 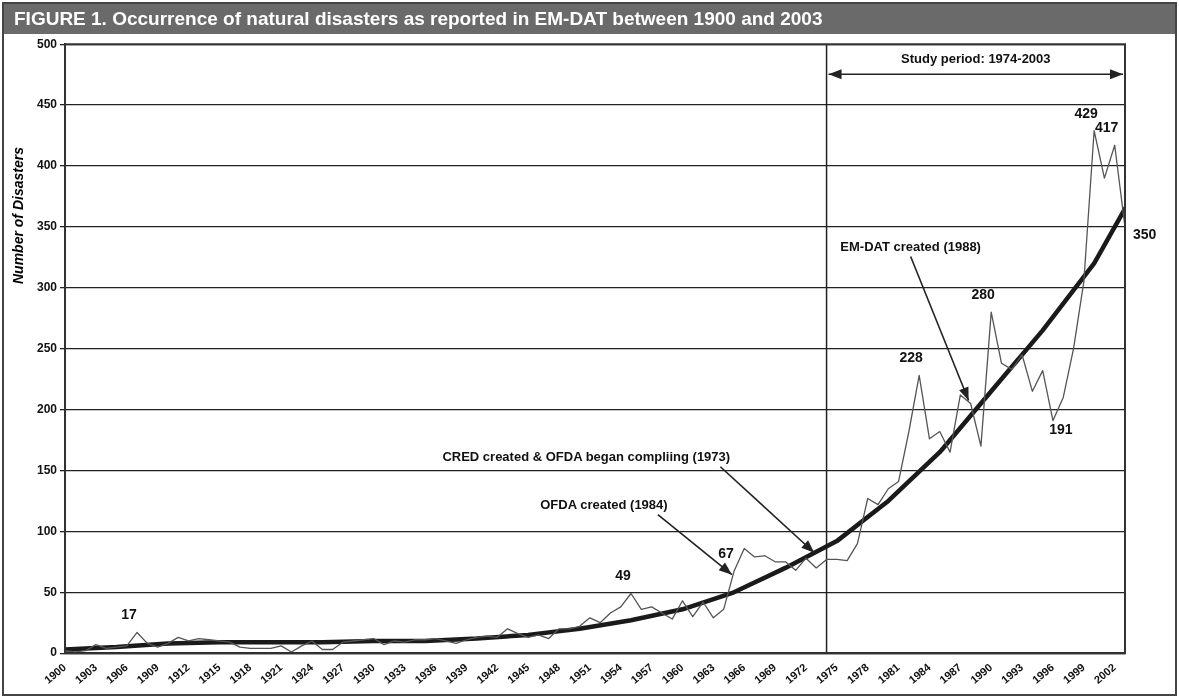 I want to click on data-label: 191, so click(x=1061, y=429).